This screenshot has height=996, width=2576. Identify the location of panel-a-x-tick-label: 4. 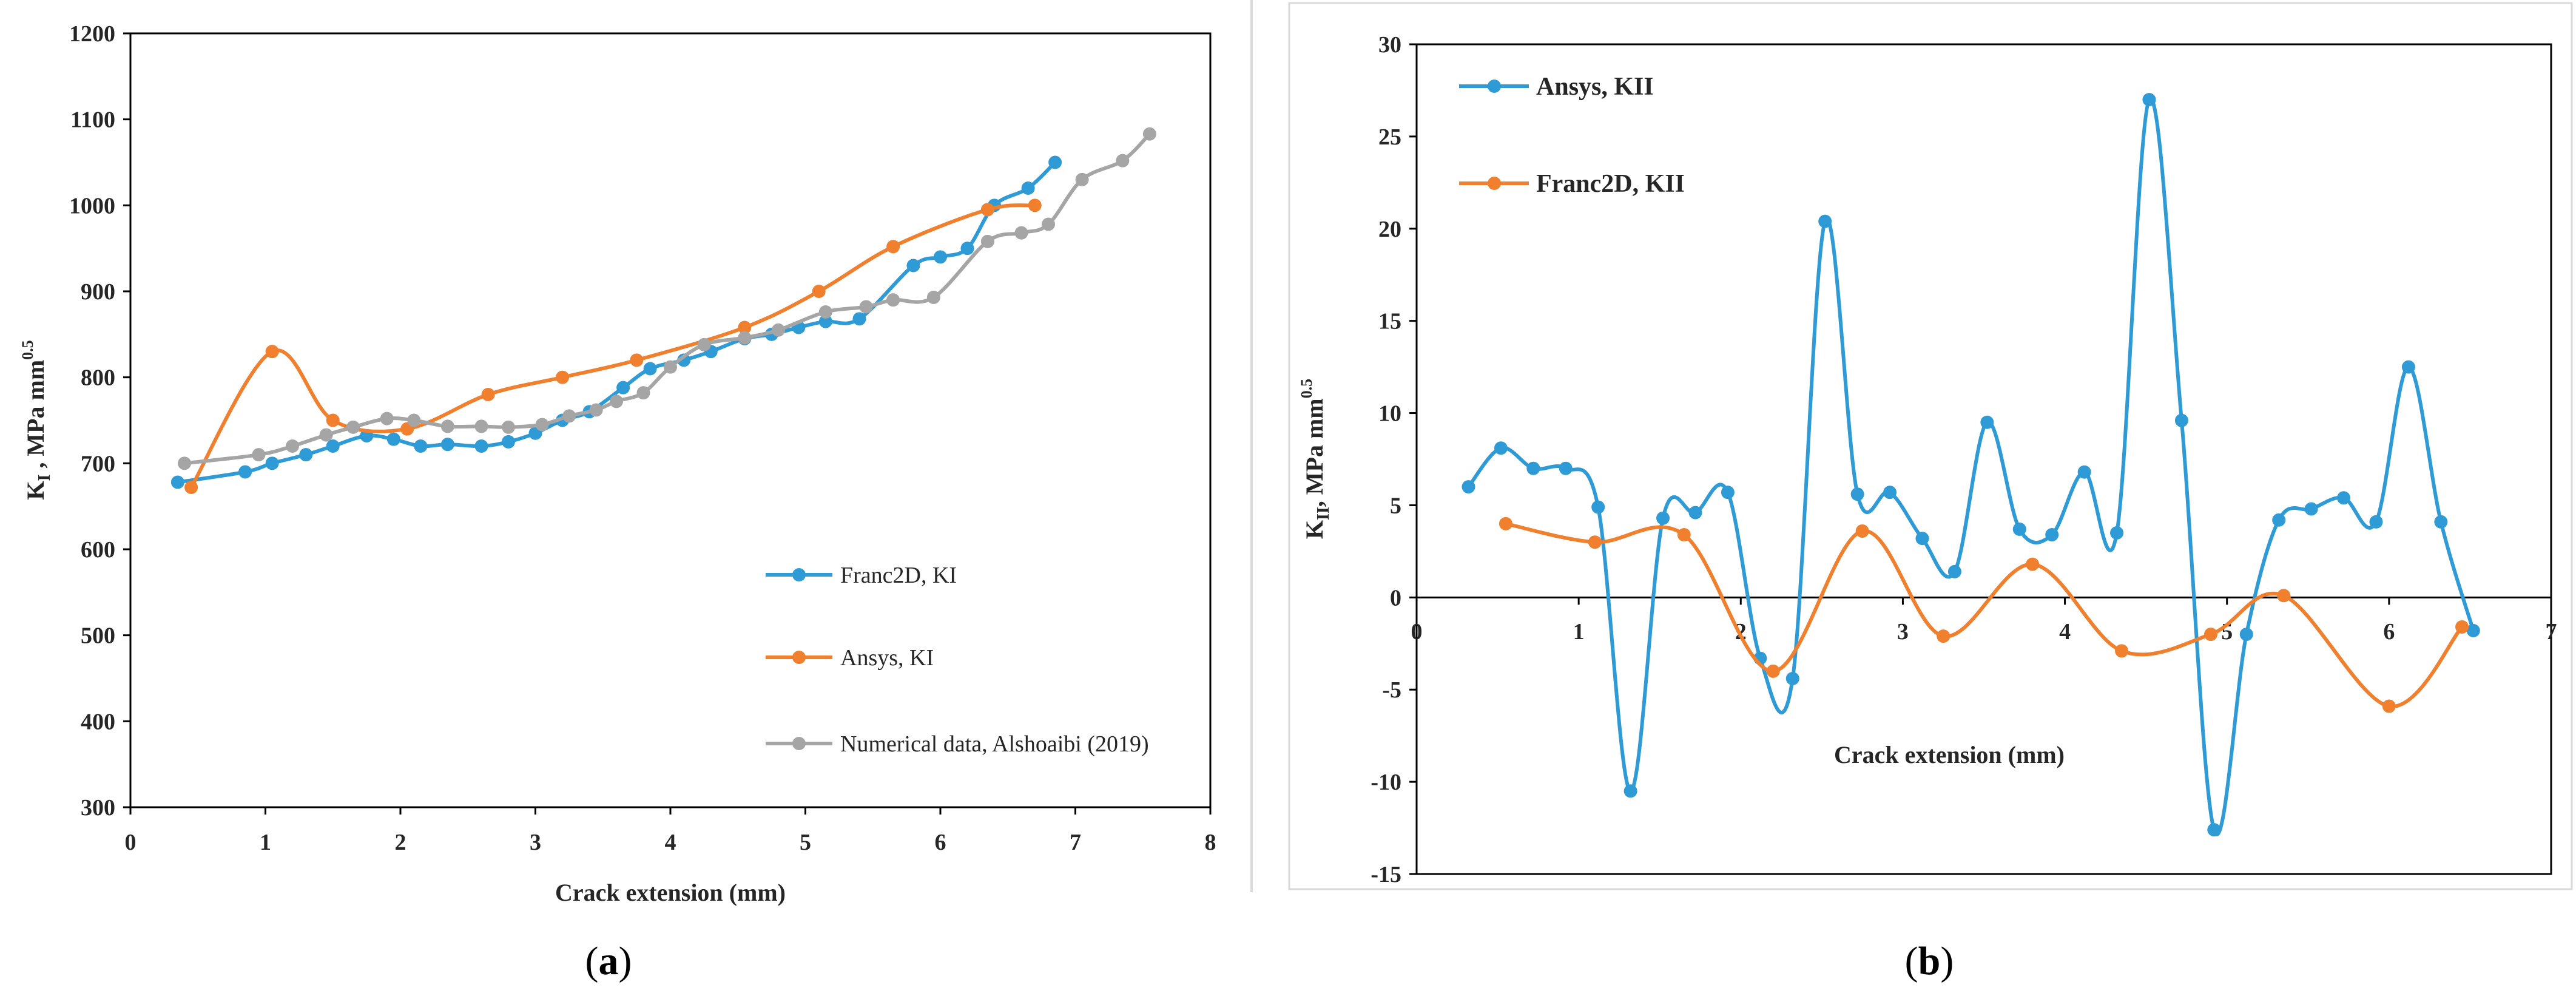
(670, 842).